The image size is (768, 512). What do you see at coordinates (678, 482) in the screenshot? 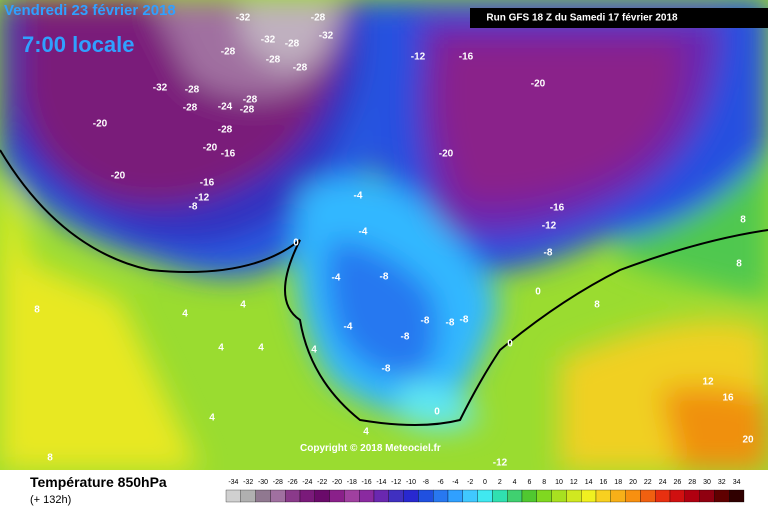
I see `scale-label: 26` at bounding box center [678, 482].